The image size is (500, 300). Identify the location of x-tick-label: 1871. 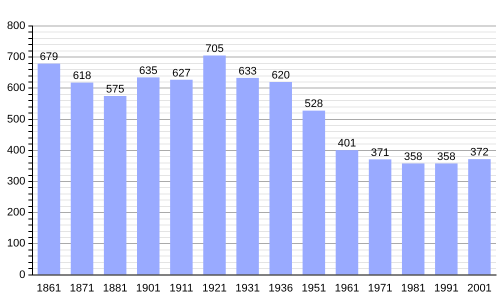
(82, 288).